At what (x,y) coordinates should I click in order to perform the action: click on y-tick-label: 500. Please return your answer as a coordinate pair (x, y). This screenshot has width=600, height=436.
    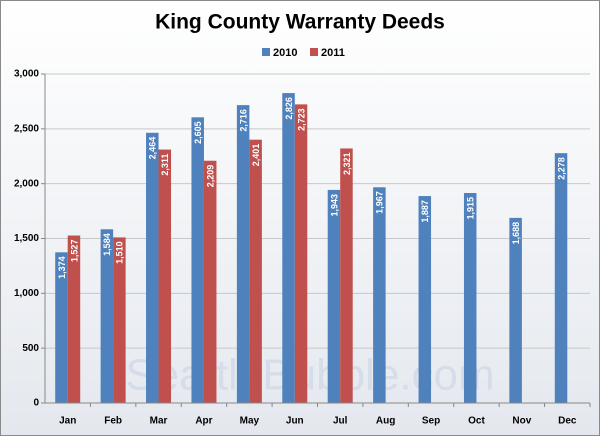
    Looking at the image, I should click on (30, 348).